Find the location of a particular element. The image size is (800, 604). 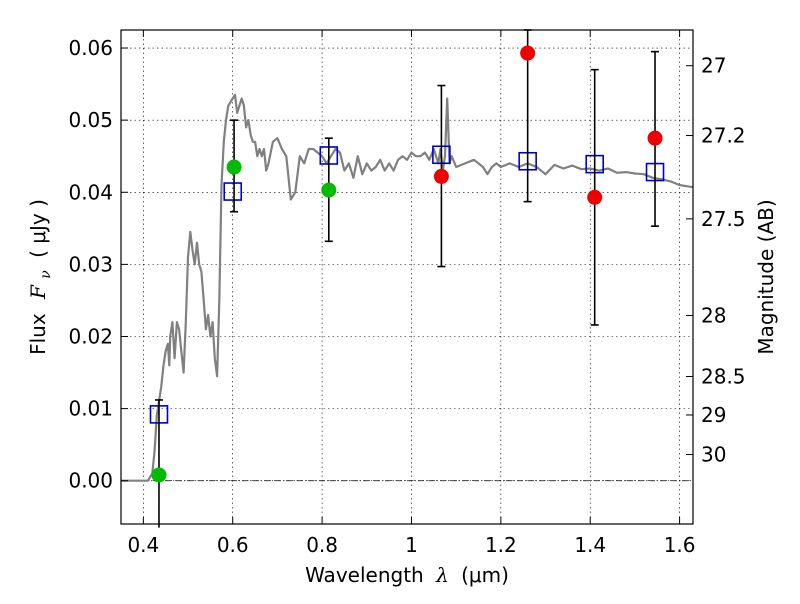

x-axis-label: Wavelength λ (μm) is located at coordinates (407, 575).